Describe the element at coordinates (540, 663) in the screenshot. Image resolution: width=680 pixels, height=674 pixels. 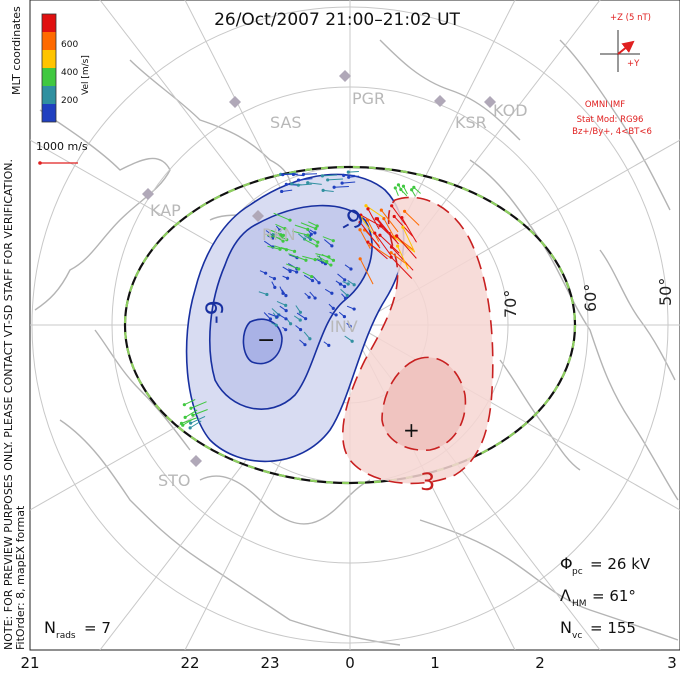
I see `mlt-tick-2: 2` at that location.